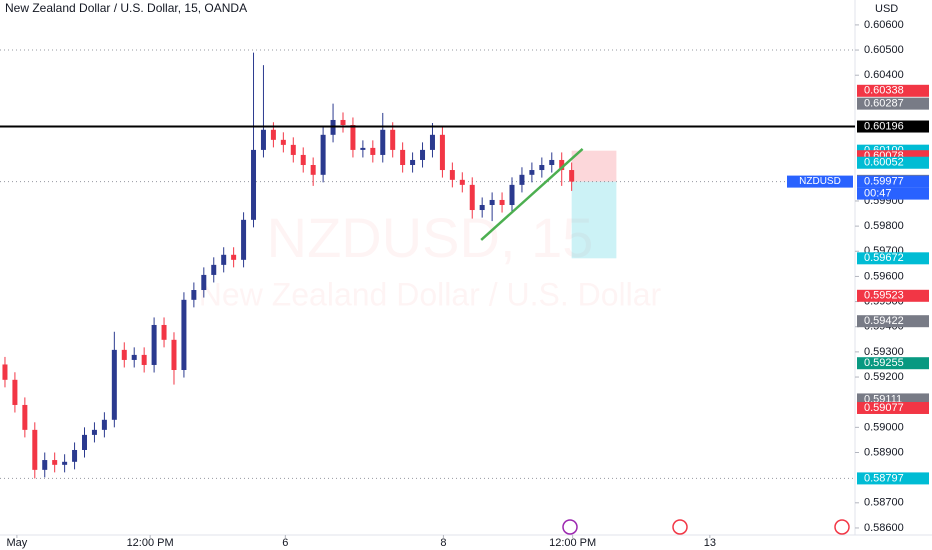 This screenshot has width=932, height=550. Describe the element at coordinates (884, 503) in the screenshot. I see `y-tick-label: 0.58700` at that location.